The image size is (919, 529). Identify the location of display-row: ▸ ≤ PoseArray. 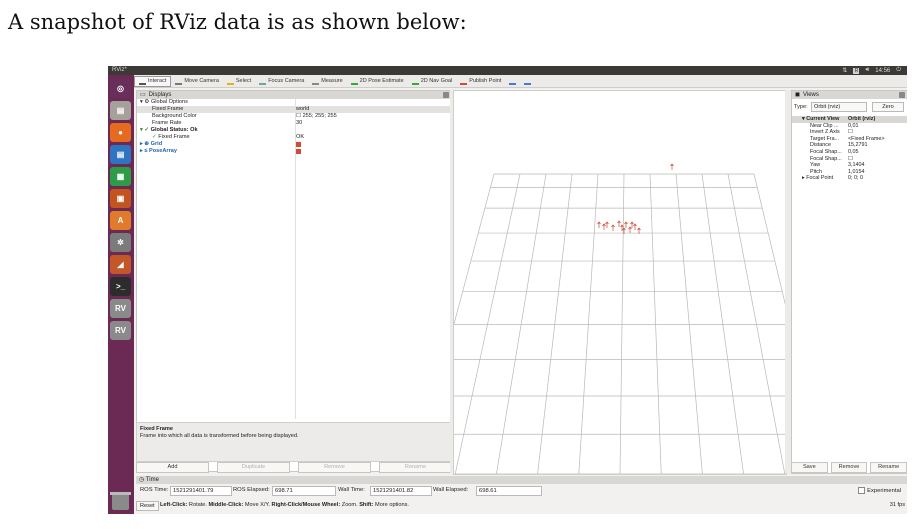
(294, 151).